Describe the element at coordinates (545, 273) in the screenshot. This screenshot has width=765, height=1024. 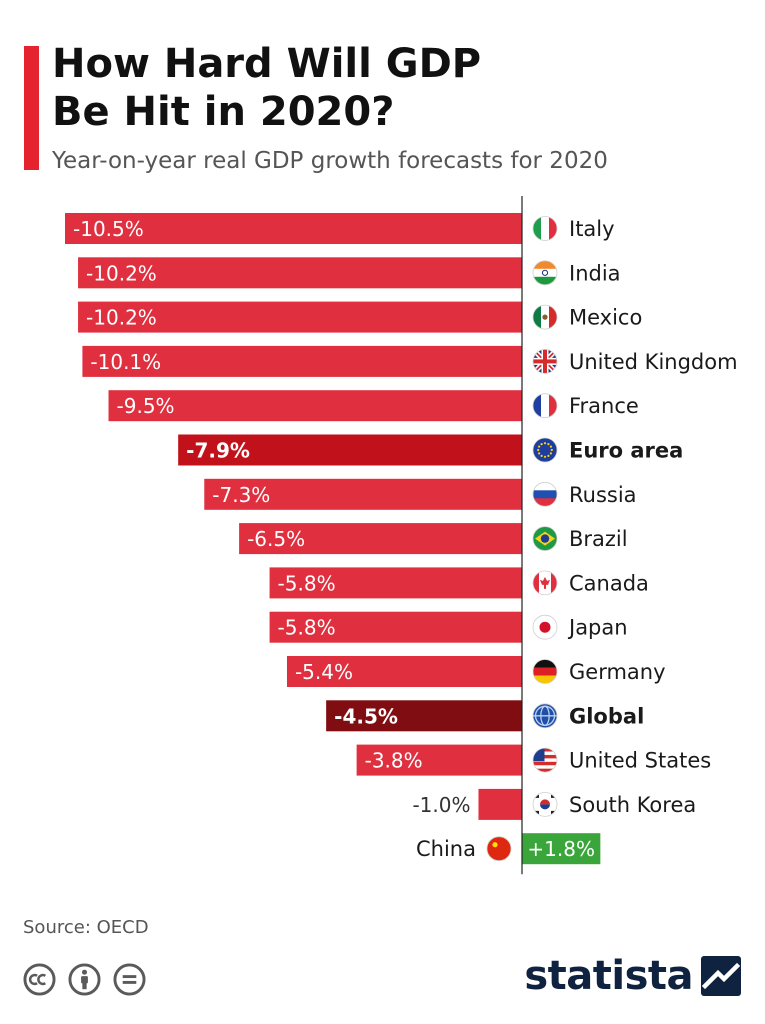
I see `india-flag-icon` at that location.